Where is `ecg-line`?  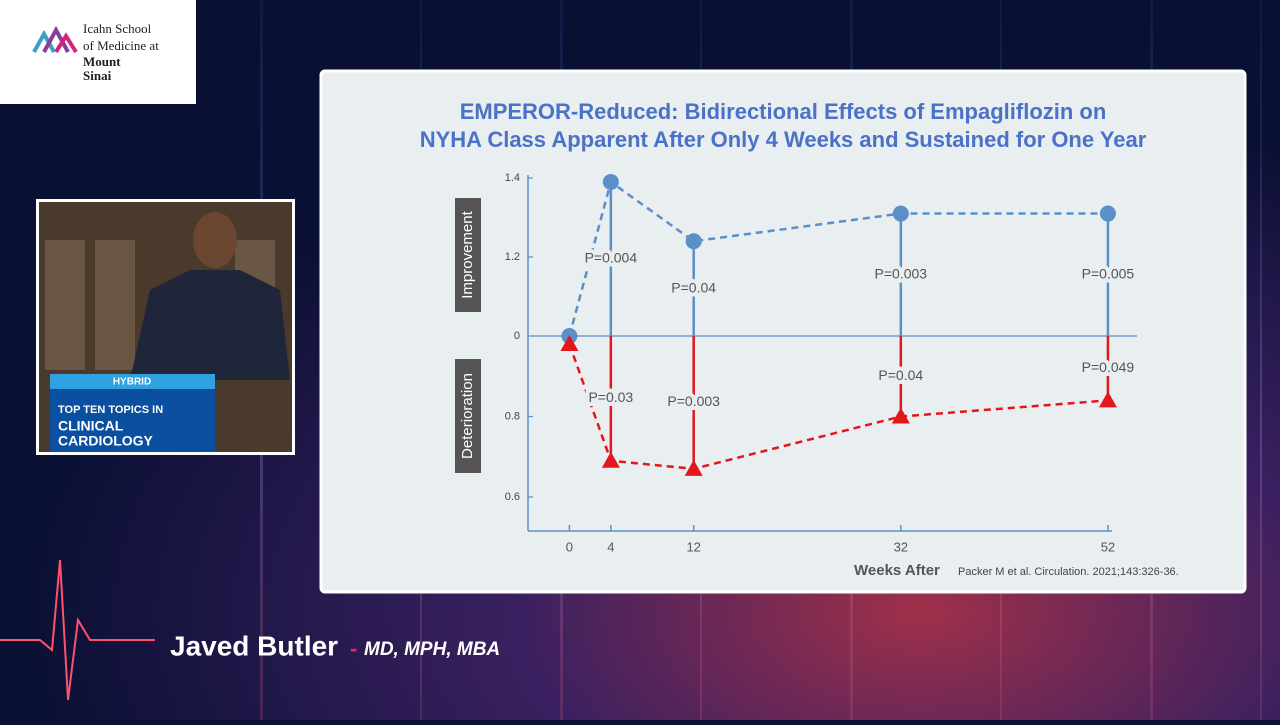
ecg-line is located at coordinates (77, 630).